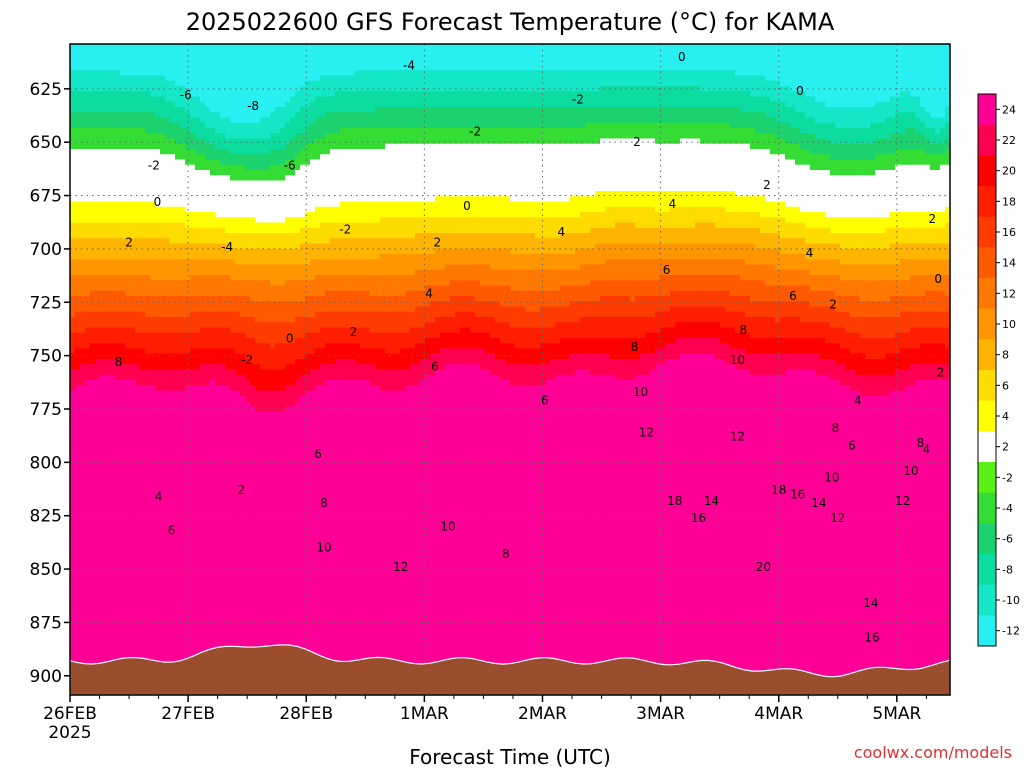 This screenshot has width=1024, height=768. Describe the element at coordinates (1007, 539) in the screenshot. I see `colorbar-label: -6` at that location.